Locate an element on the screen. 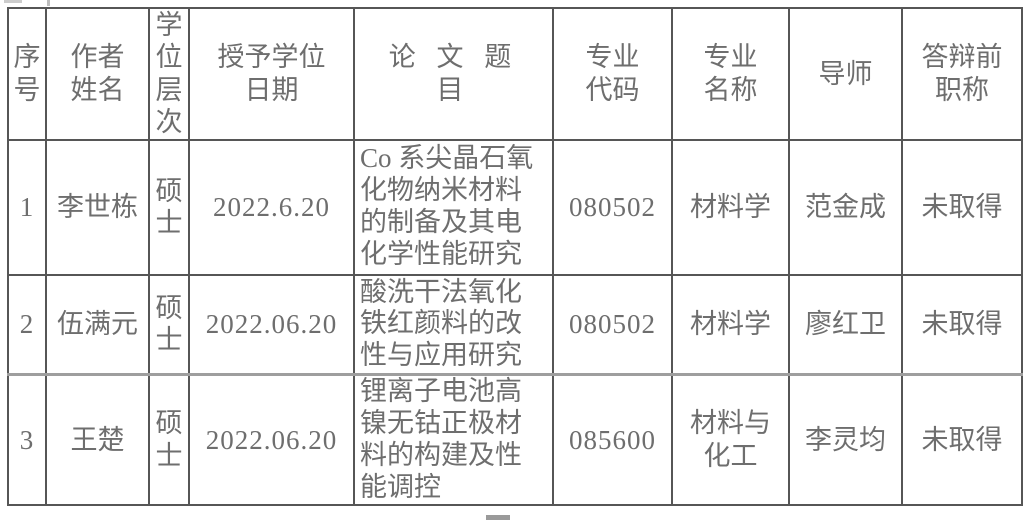 The width and height of the screenshot is (1024, 520). header-pre-defense-title: 答辩前 职称 is located at coordinates (962, 74).